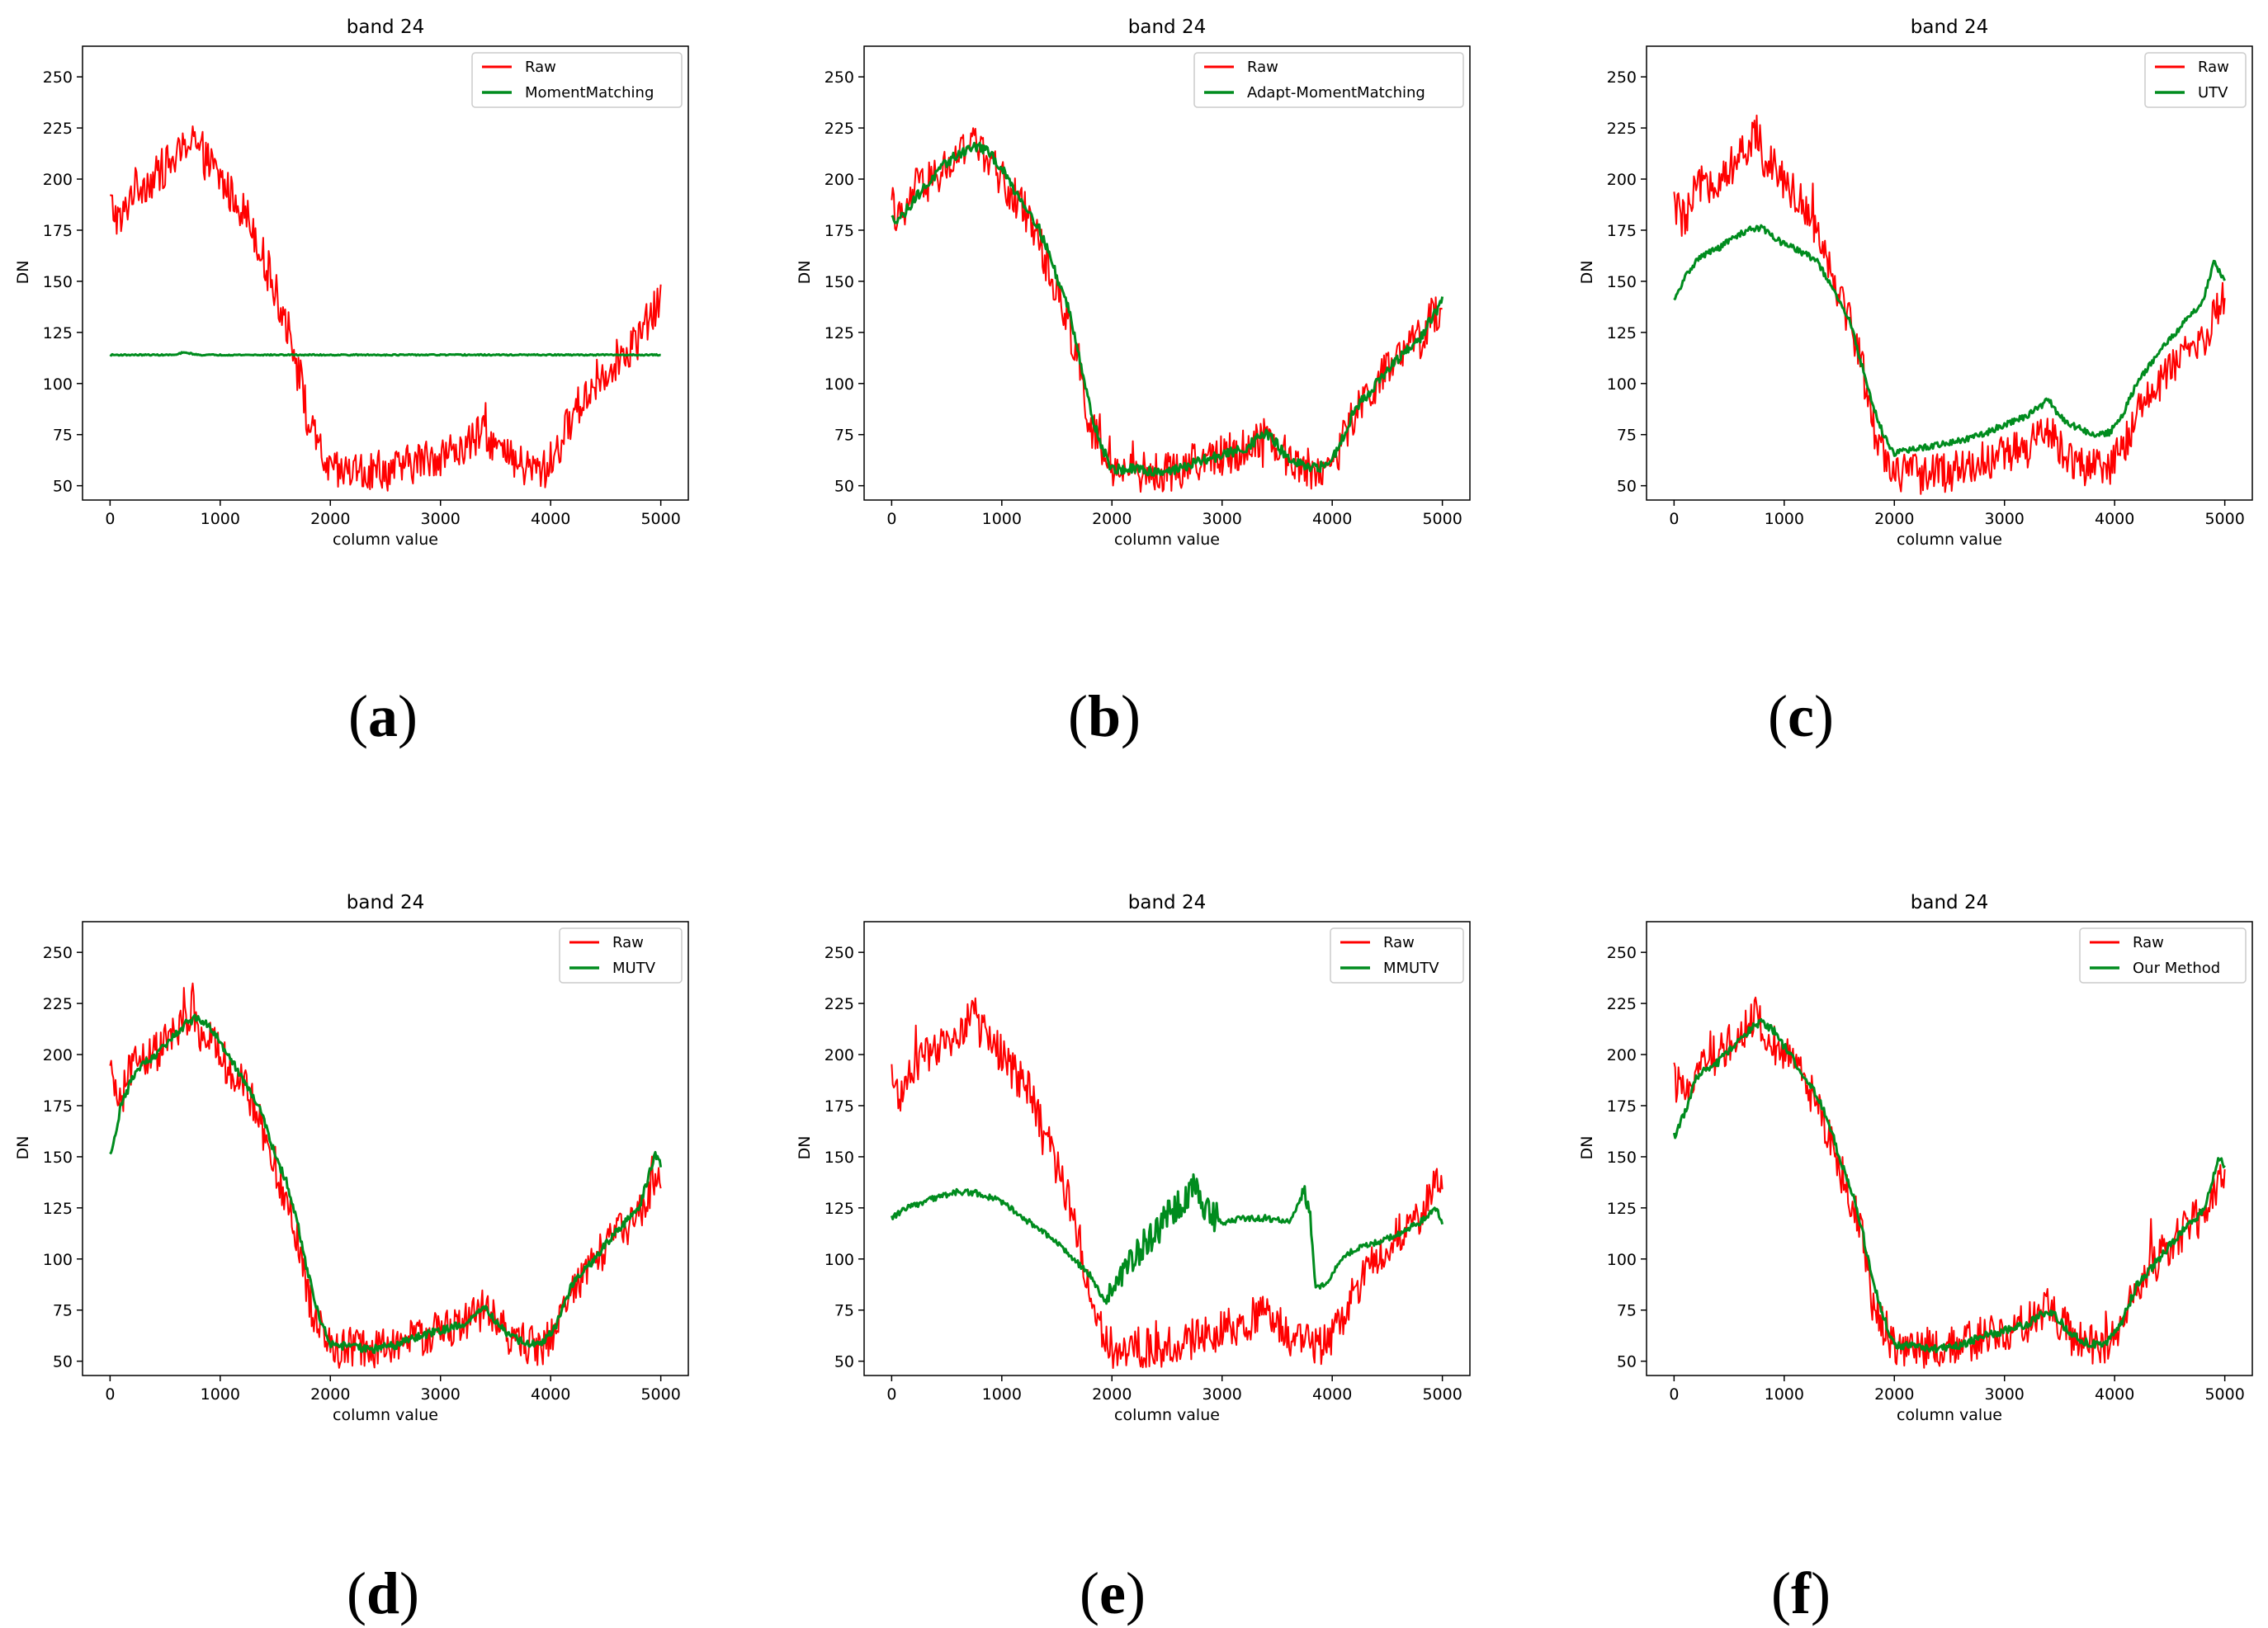 The image size is (2268, 1628). Describe the element at coordinates (1622, 1106) in the screenshot. I see `panel-f-ytick-label-175: 175` at that location.